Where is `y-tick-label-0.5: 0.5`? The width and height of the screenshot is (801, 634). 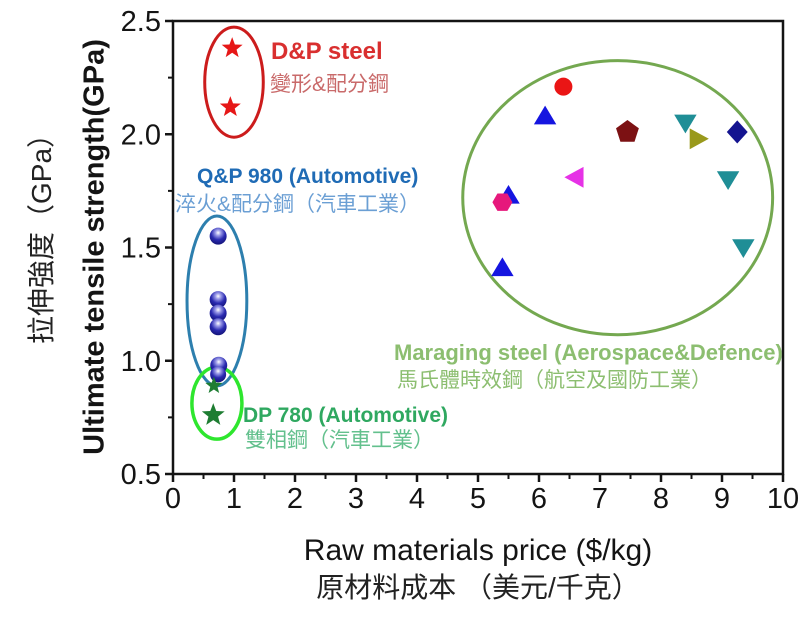
y-tick-label-0.5: 0.5 is located at coordinates (141, 475).